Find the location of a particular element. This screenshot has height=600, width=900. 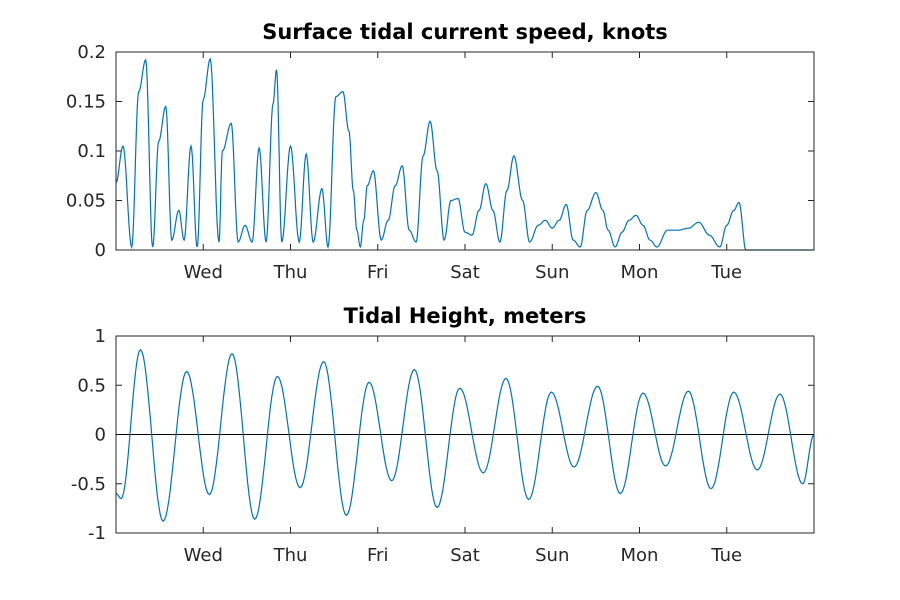

chart-title: Tidal Height, meters is located at coordinates (465, 316).